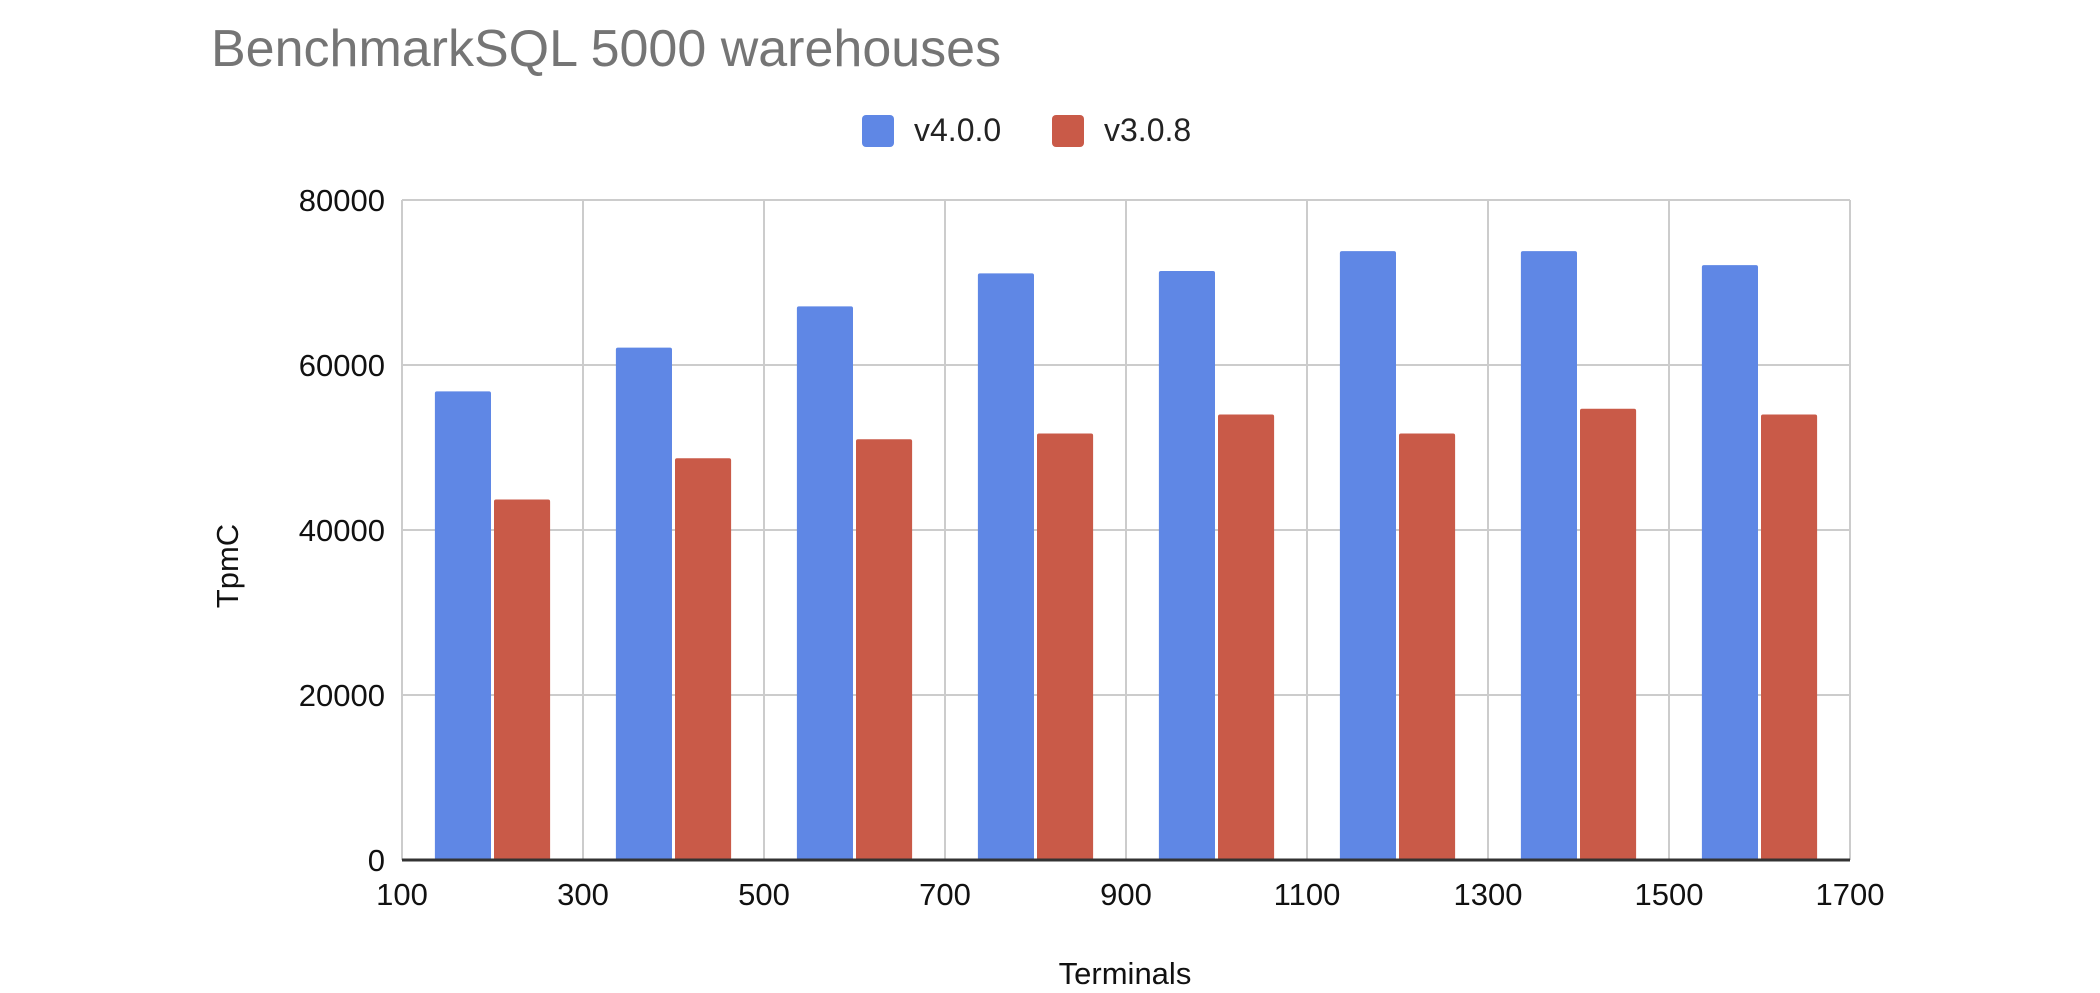 This screenshot has width=2100, height=993. Describe the element at coordinates (945, 894) in the screenshot. I see `x-tick-label: 700` at that location.